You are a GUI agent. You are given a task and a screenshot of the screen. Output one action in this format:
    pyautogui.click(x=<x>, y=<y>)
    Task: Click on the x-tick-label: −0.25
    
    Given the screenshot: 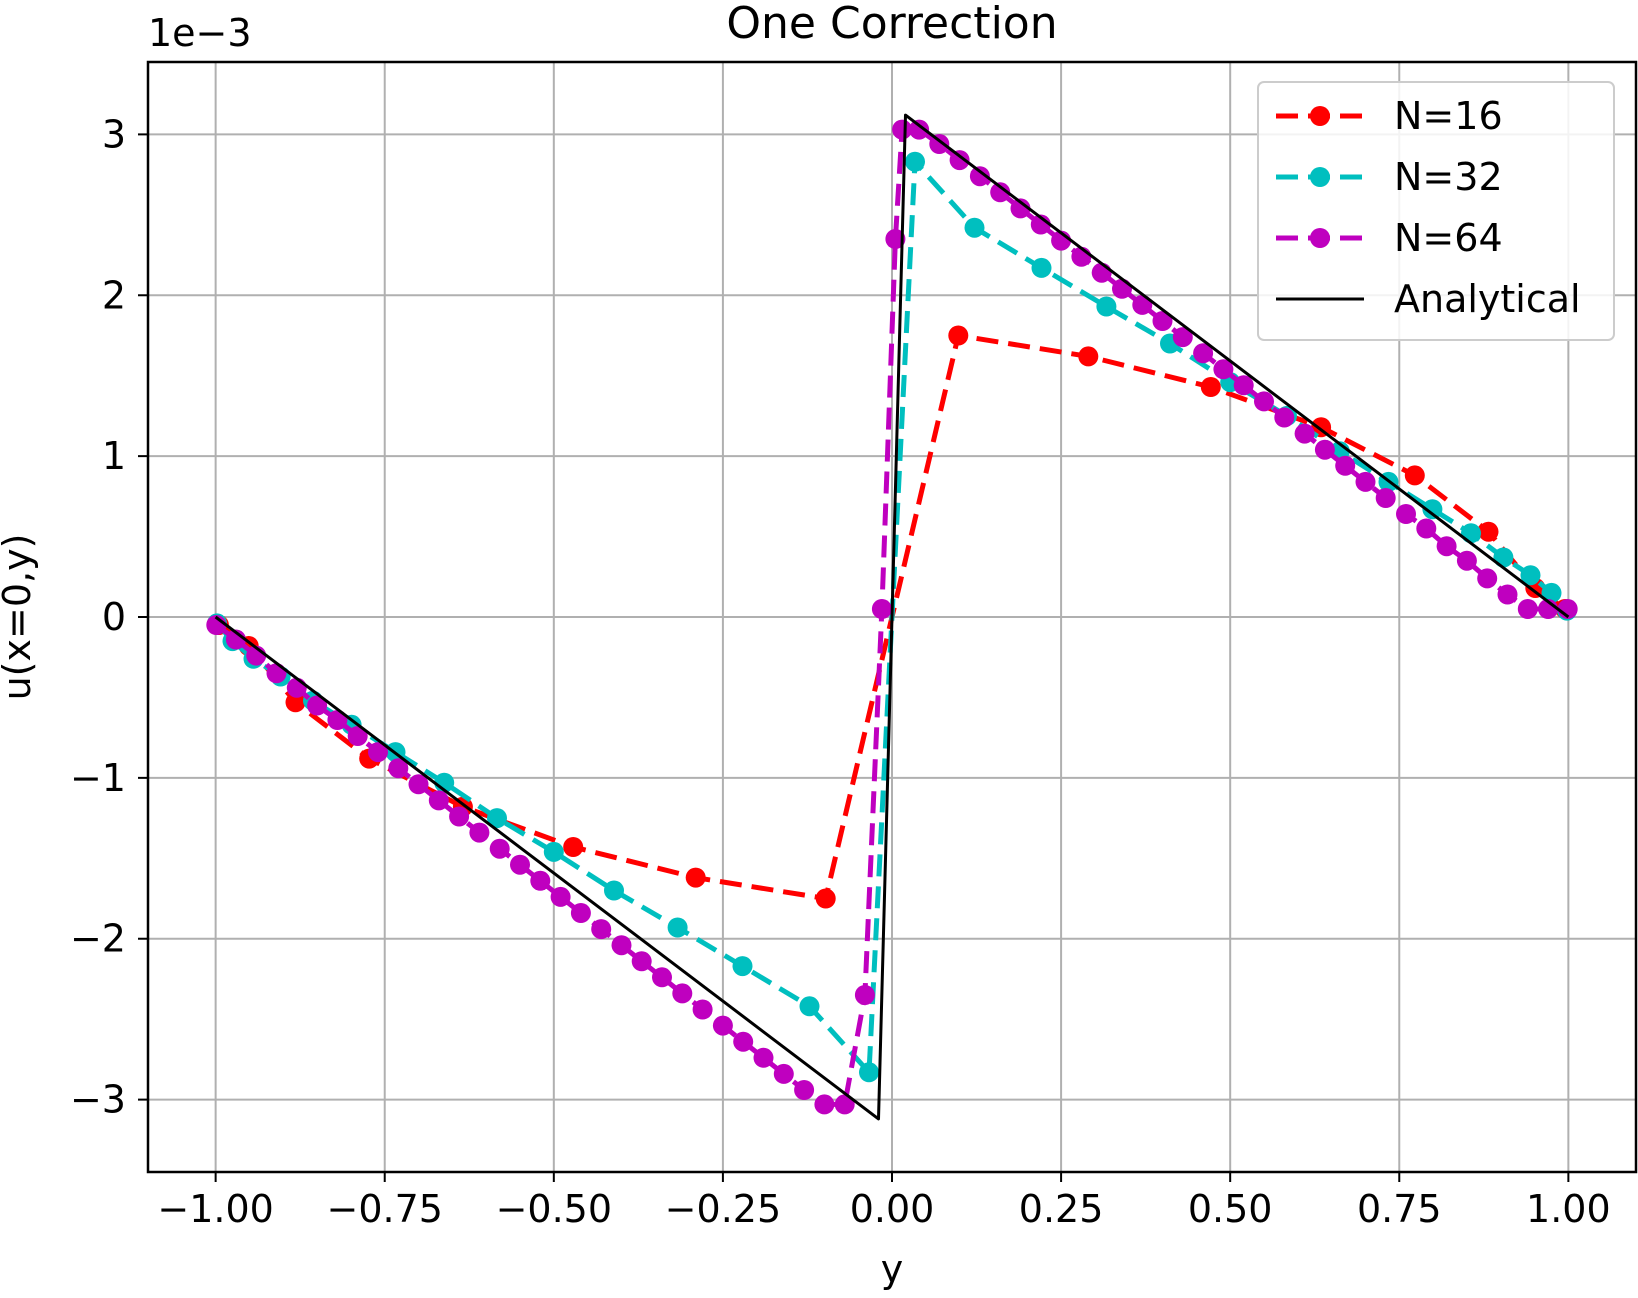 What is the action you would take?
    pyautogui.click(x=723, y=1209)
    